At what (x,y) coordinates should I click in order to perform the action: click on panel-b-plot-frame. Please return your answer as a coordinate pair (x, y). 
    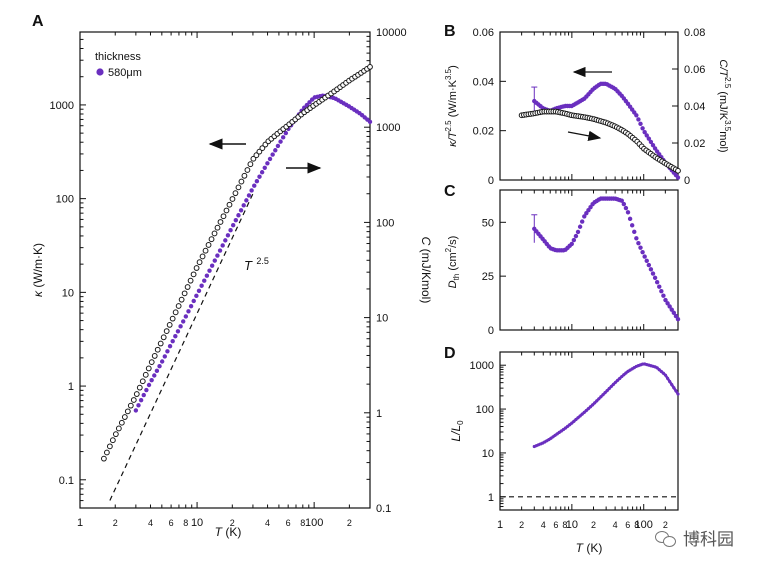
    Looking at the image, I should click on (589, 106).